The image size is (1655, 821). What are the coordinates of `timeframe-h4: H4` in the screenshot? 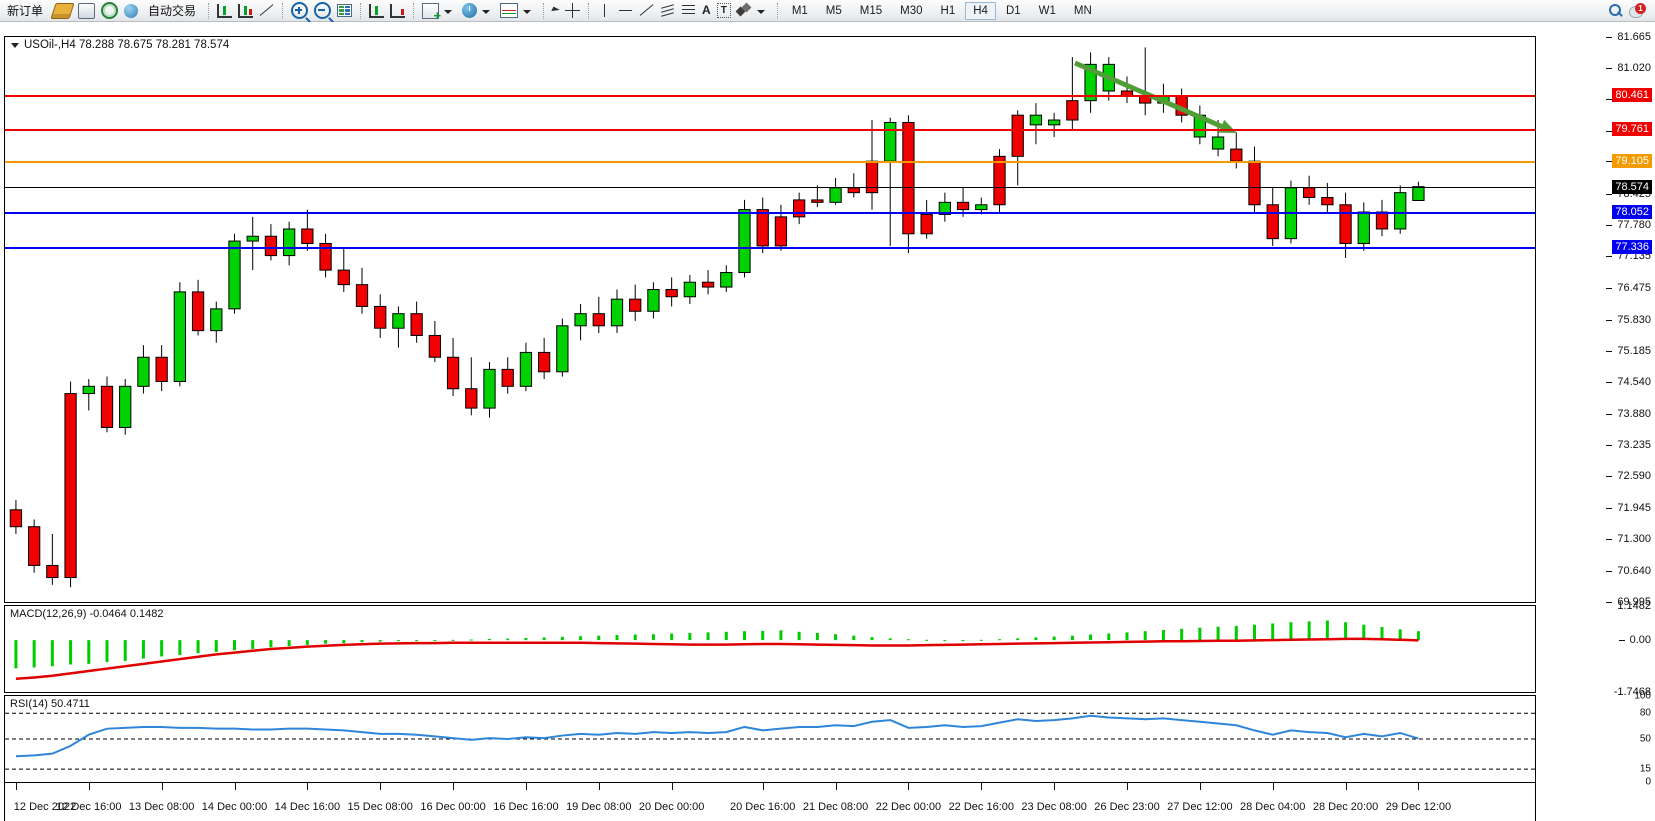 It's located at (980, 10).